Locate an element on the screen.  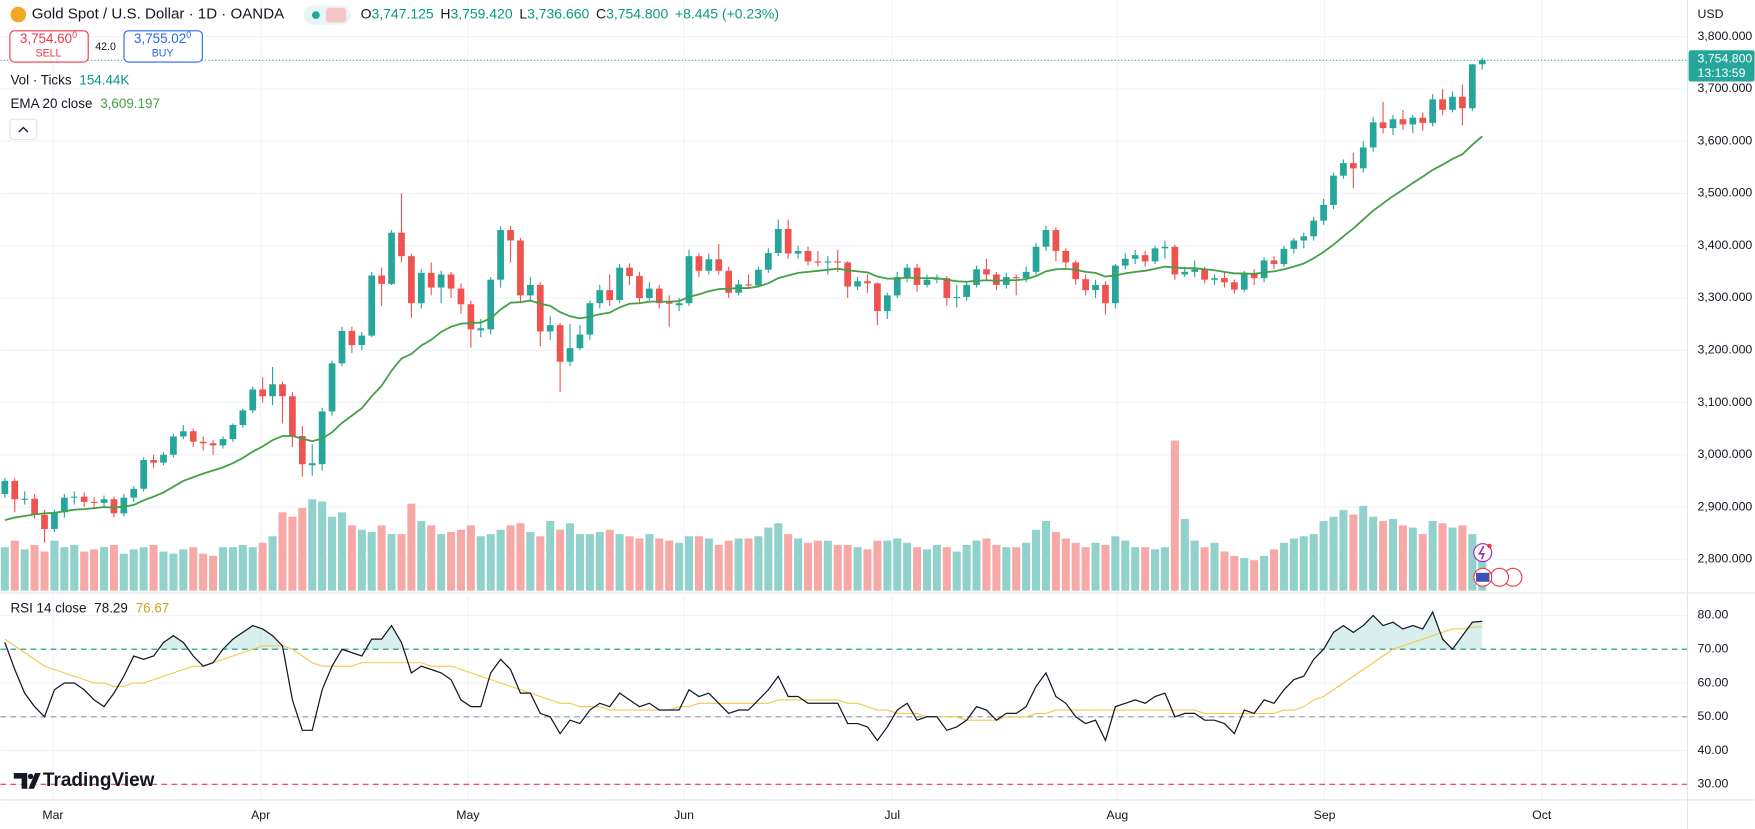
sell-price: 3,754.600 is located at coordinates (48, 38).